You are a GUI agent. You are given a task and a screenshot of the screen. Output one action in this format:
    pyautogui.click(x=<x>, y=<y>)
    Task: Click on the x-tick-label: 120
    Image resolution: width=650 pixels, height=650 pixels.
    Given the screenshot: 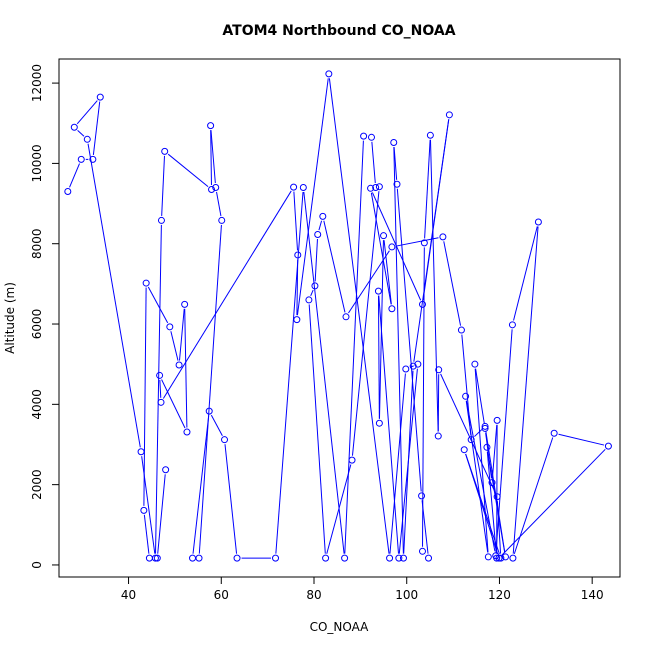 What is the action you would take?
    pyautogui.click(x=499, y=595)
    